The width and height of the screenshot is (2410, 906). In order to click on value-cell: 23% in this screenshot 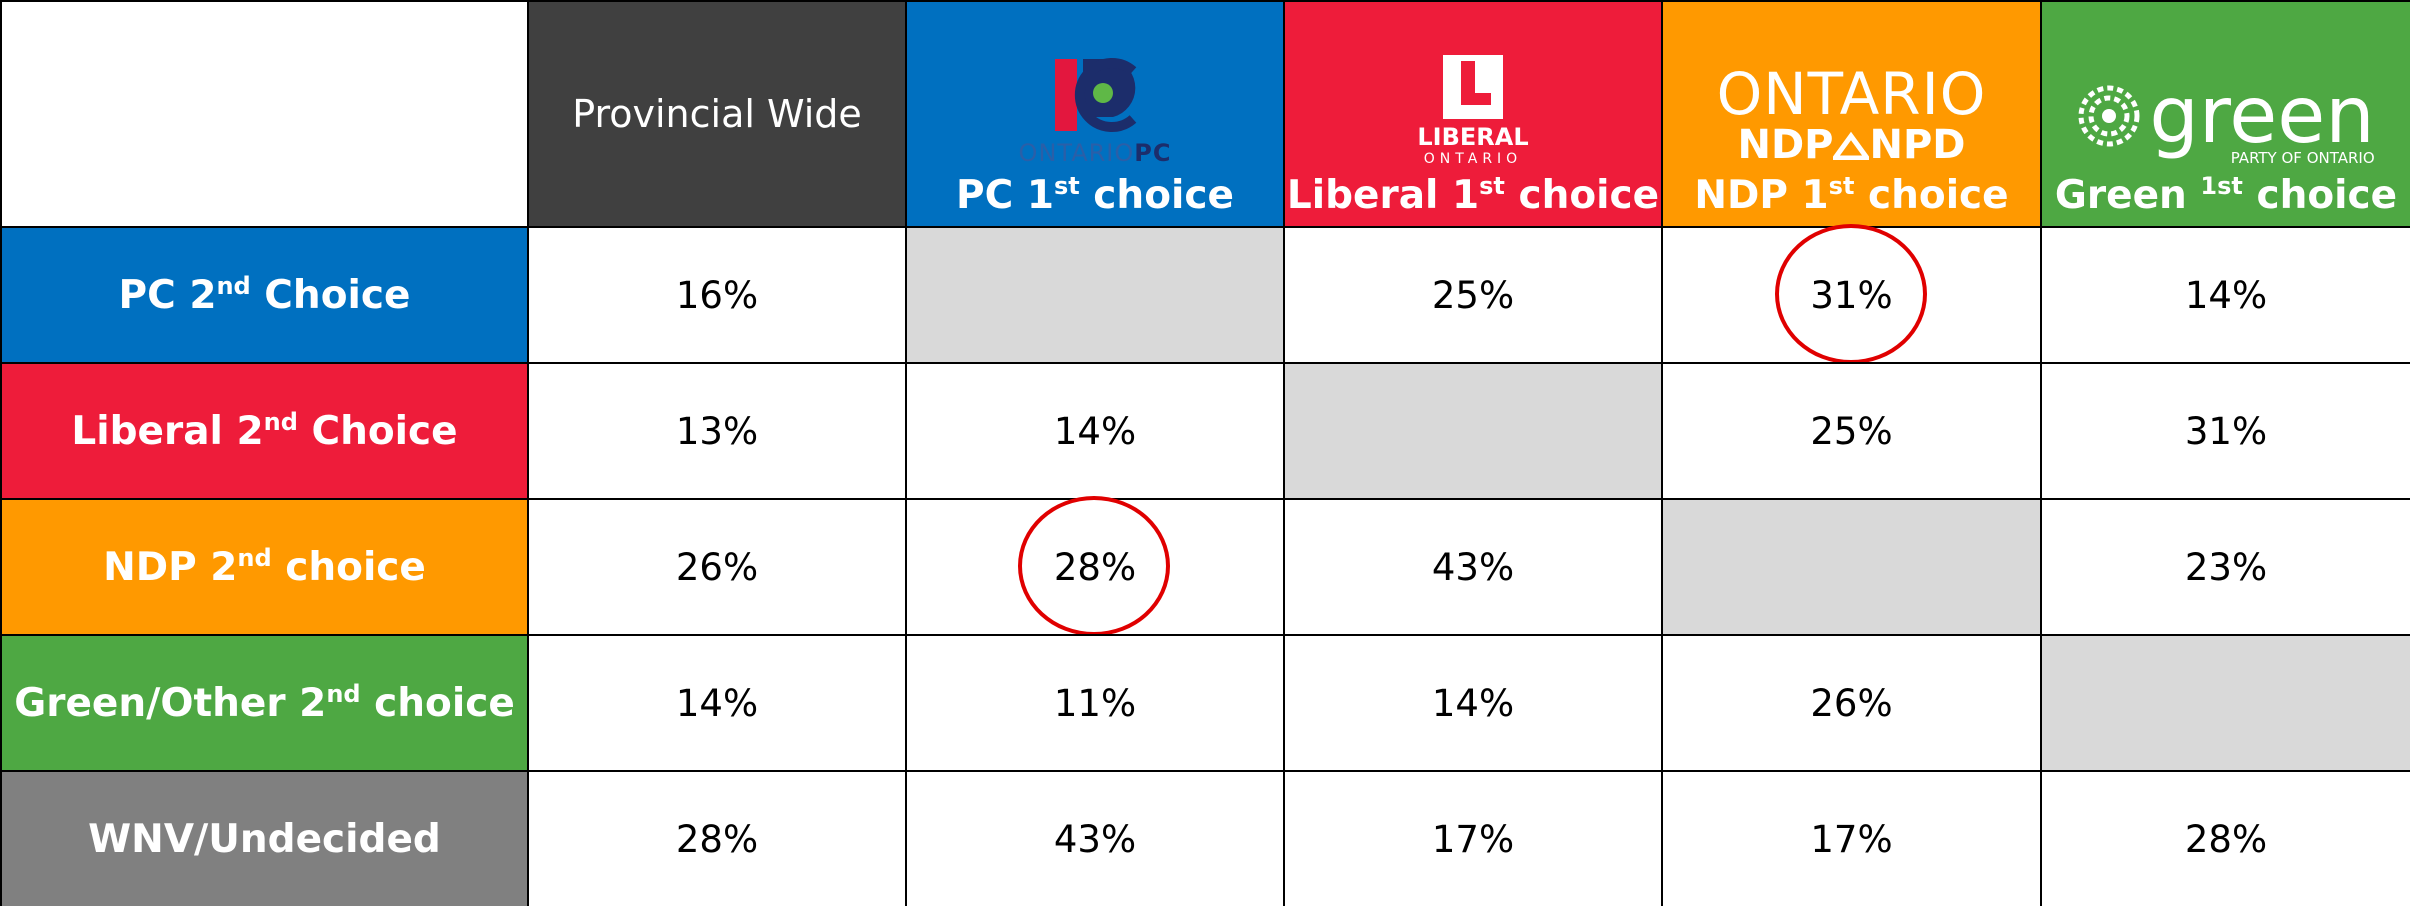, I will do `click(2225, 567)`.